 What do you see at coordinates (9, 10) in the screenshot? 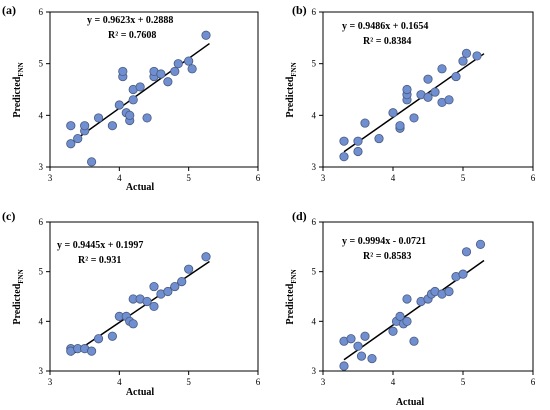
I see `panel-label: (a)` at bounding box center [9, 10].